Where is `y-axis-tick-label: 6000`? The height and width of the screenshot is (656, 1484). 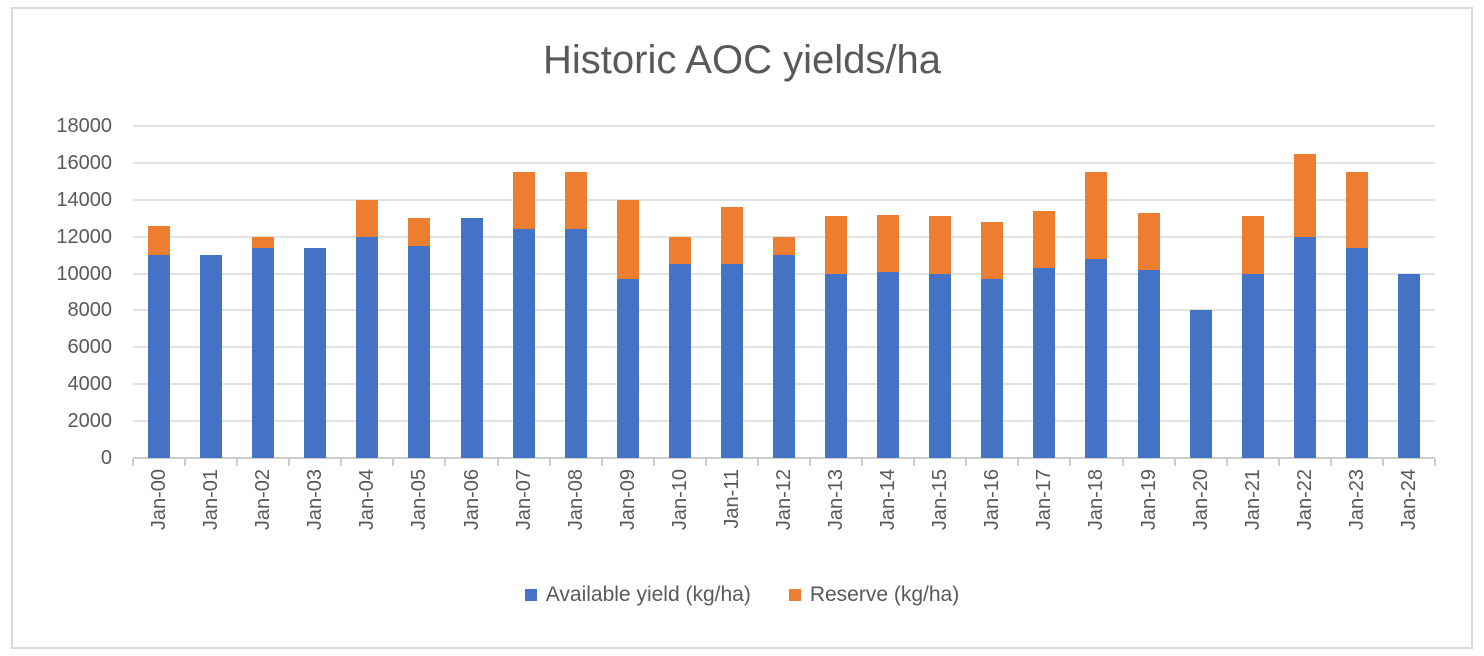 y-axis-tick-label: 6000 is located at coordinates (90, 347).